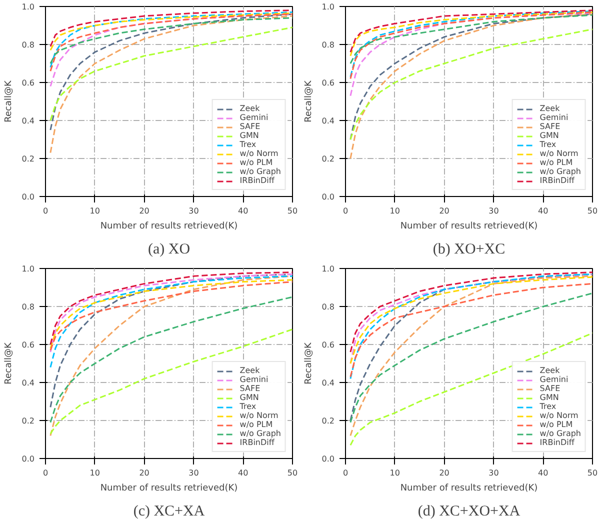 The image size is (603, 525). I want to click on text: (c) XC+XA, so click(169, 512).